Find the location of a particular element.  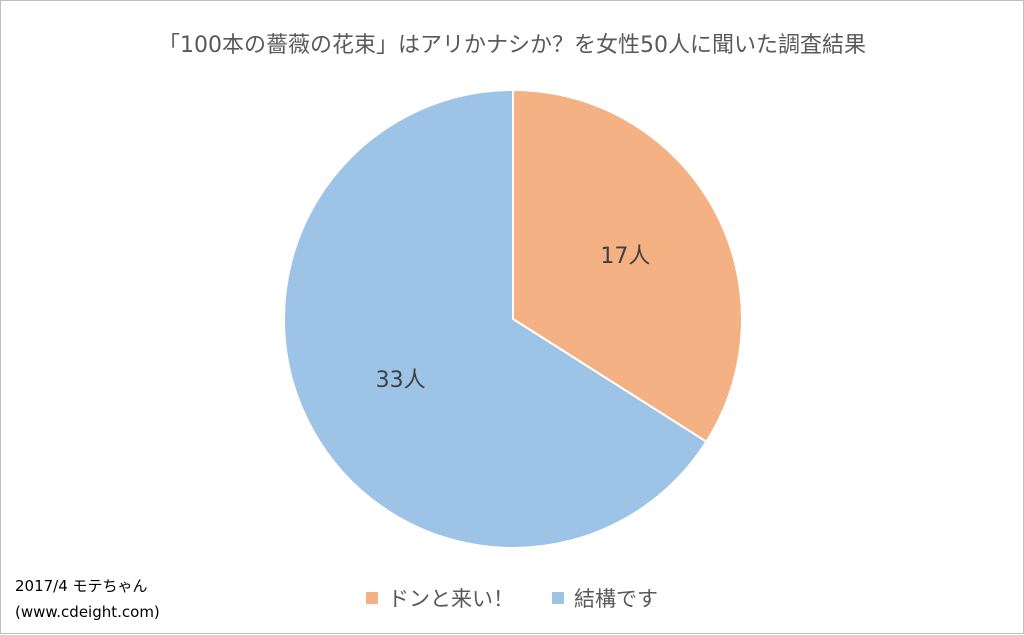

credit-line-date-author: 2017/4 モテちゃん is located at coordinates (81, 586).